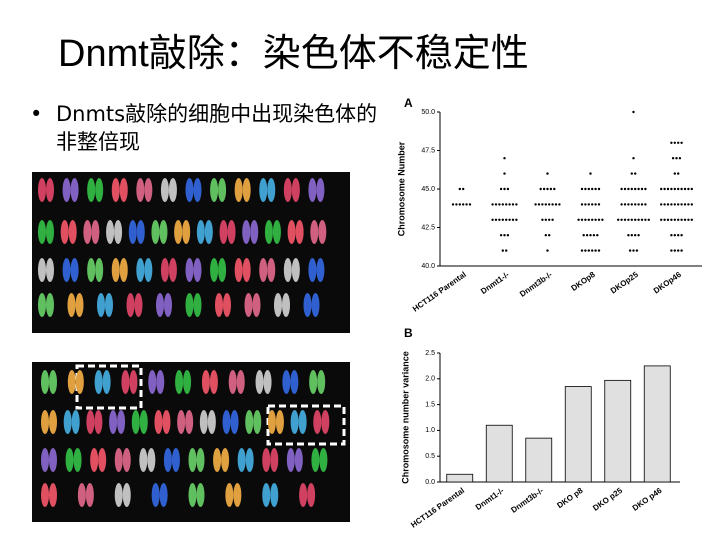 Image resolution: width=720 pixels, height=540 pixels. Describe the element at coordinates (430, 353) in the screenshot. I see `y-tick-label: 2.5` at that location.